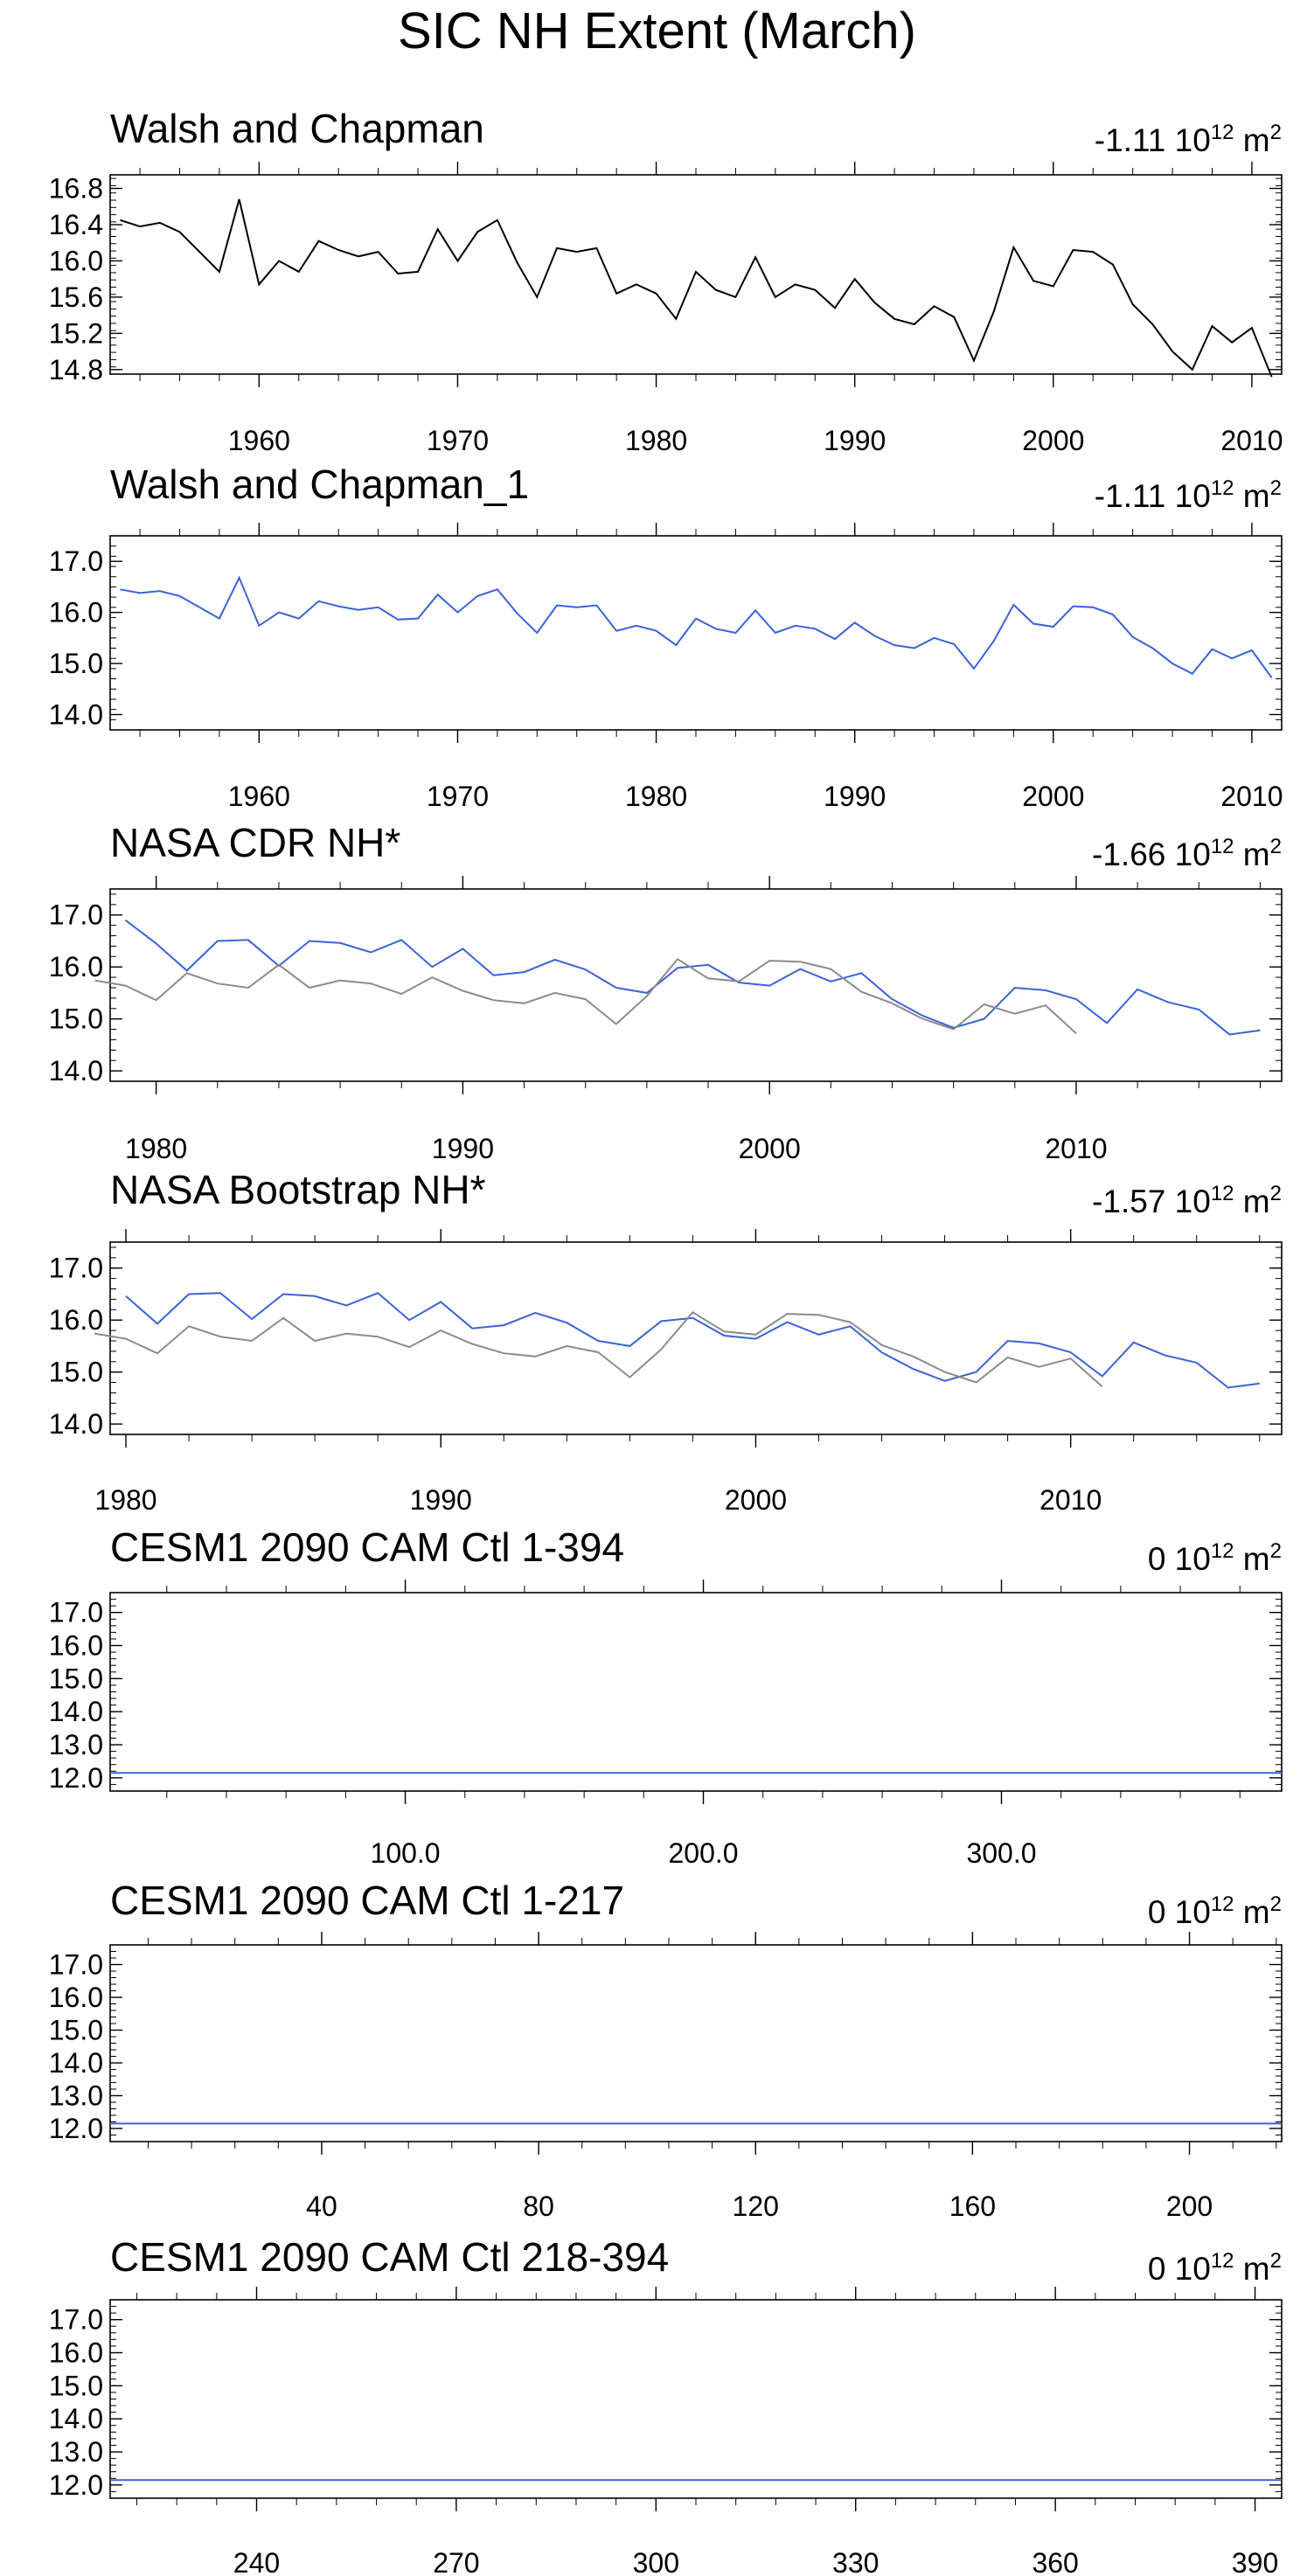  Describe the element at coordinates (1055, 2562) in the screenshot. I see `x-tick-label: 360` at that location.